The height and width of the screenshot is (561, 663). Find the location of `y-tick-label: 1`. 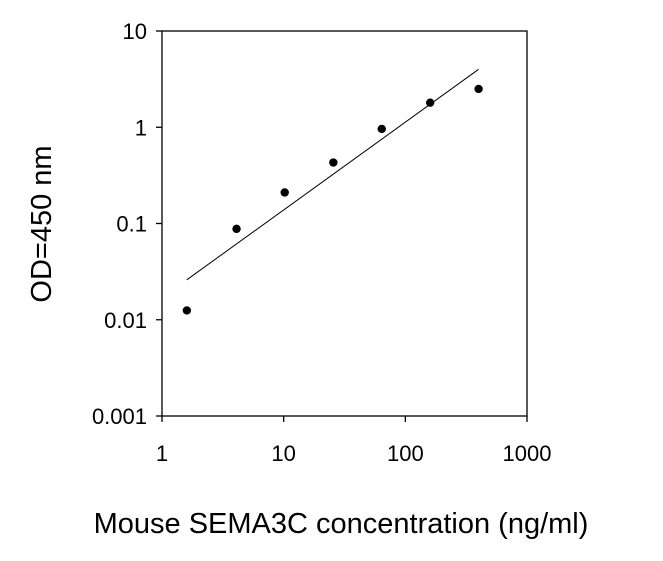

y-tick-label: 1 is located at coordinates (141, 127).